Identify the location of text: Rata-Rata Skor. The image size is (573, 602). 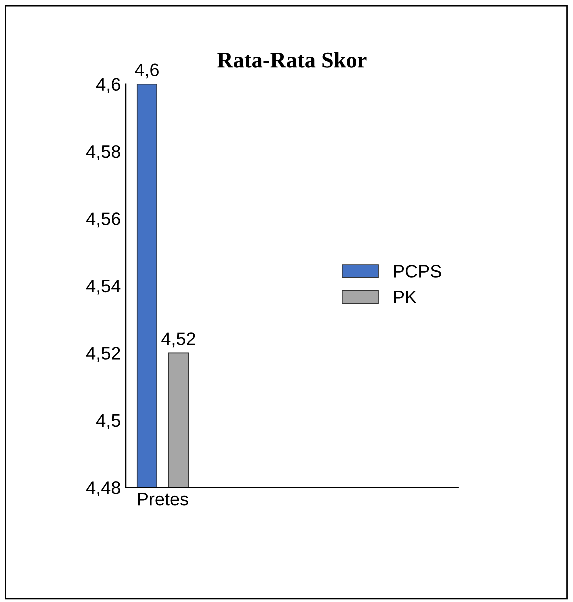
(292, 60).